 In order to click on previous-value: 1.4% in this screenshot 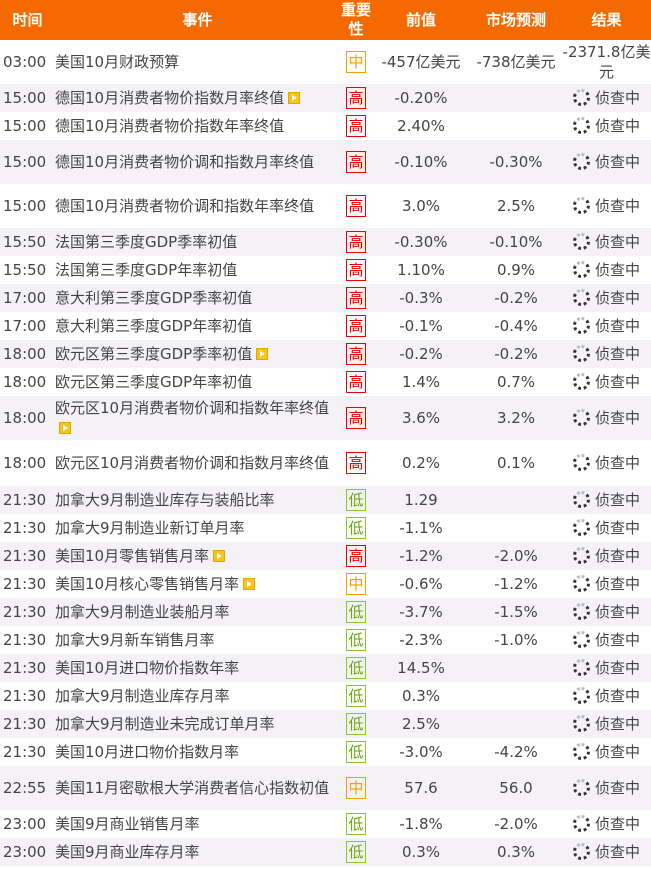, I will do `click(421, 382)`.